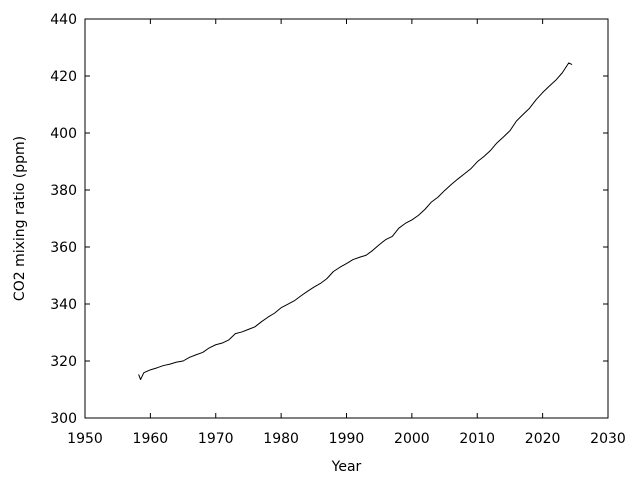  I want to click on y-tick-label: 380, so click(63, 191).